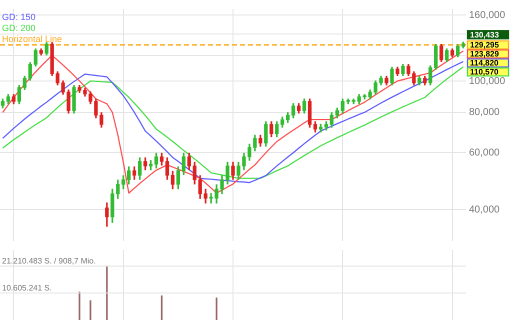  What do you see at coordinates (484, 152) in the screenshot?
I see `y-tick-label: 60,000` at bounding box center [484, 152].